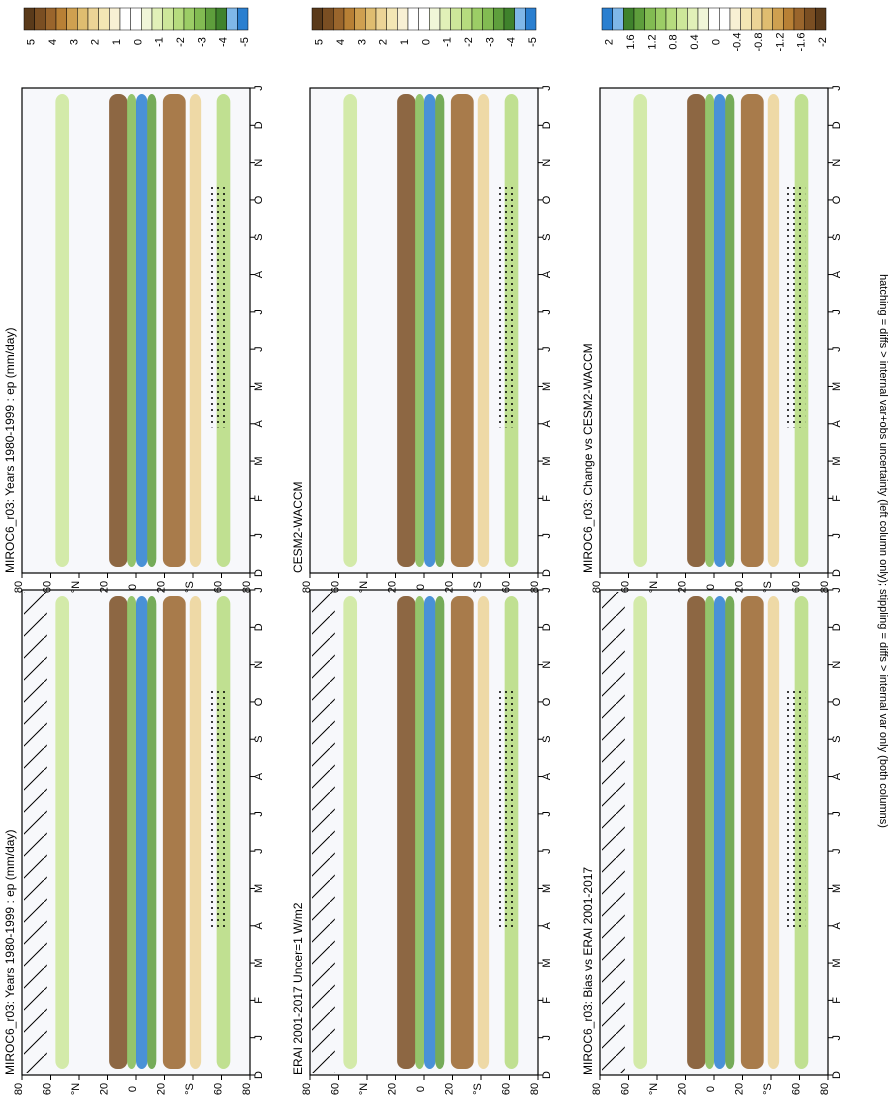  What do you see at coordinates (695, 41) in the screenshot?
I see `colorbar-label: 0.4` at bounding box center [695, 41].